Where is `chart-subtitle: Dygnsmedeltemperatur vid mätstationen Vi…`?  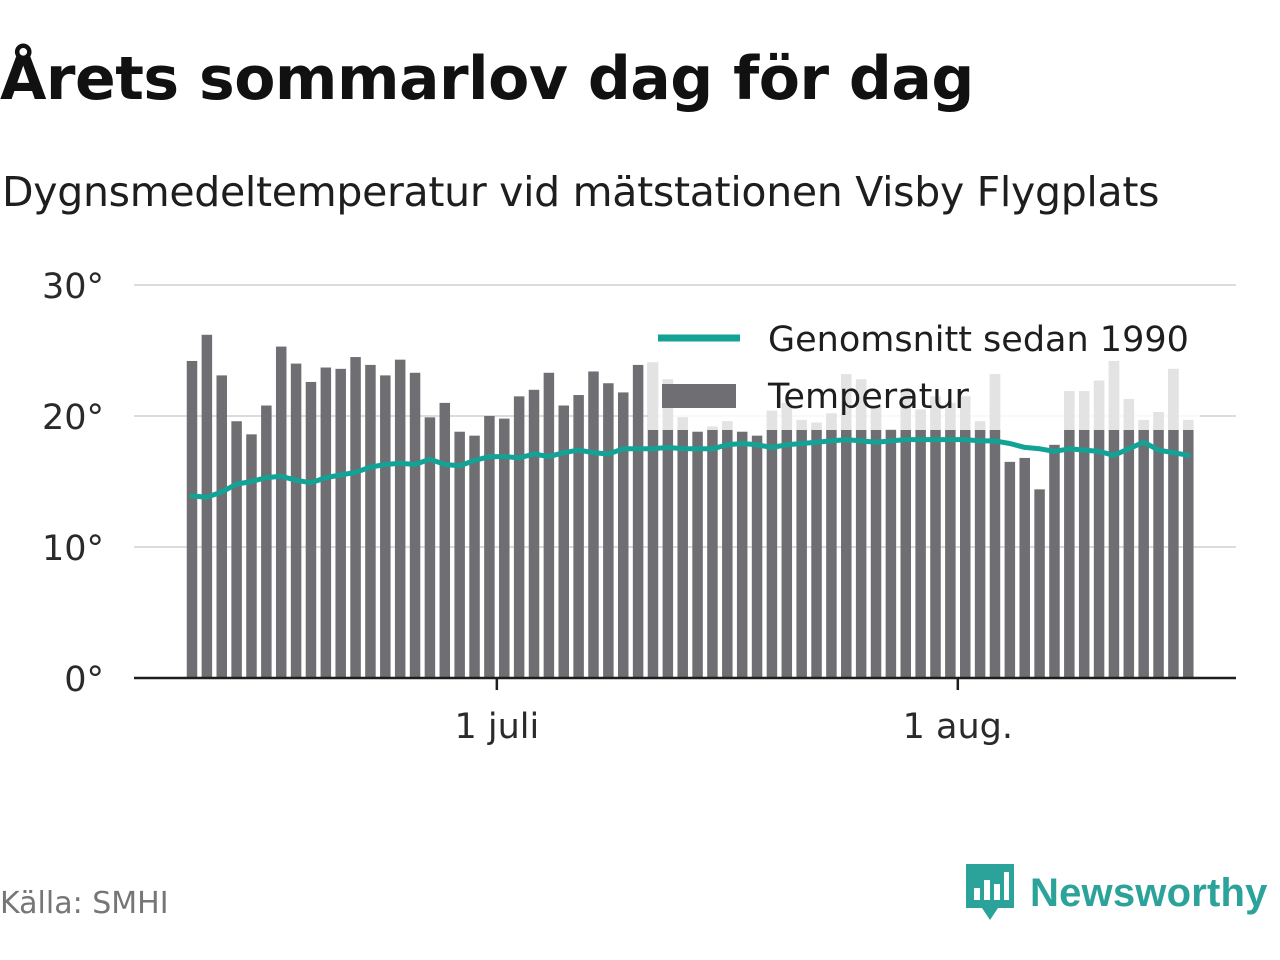
chart-subtitle: Dygnsmedeltemperatur vid mätstationen Vi… is located at coordinates (581, 192).